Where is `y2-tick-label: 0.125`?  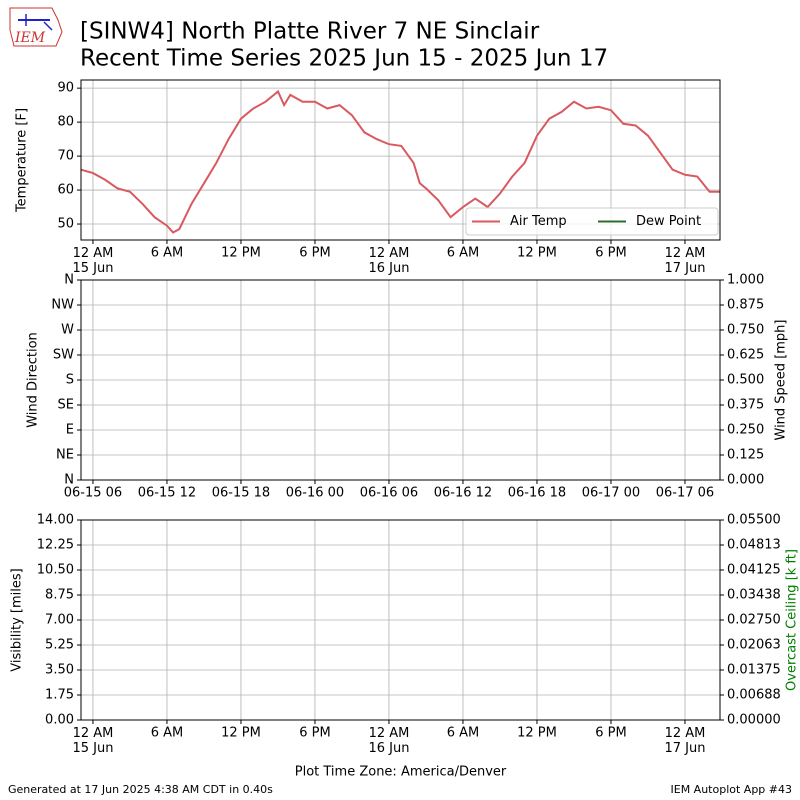 y2-tick-label: 0.125 is located at coordinates (745, 455).